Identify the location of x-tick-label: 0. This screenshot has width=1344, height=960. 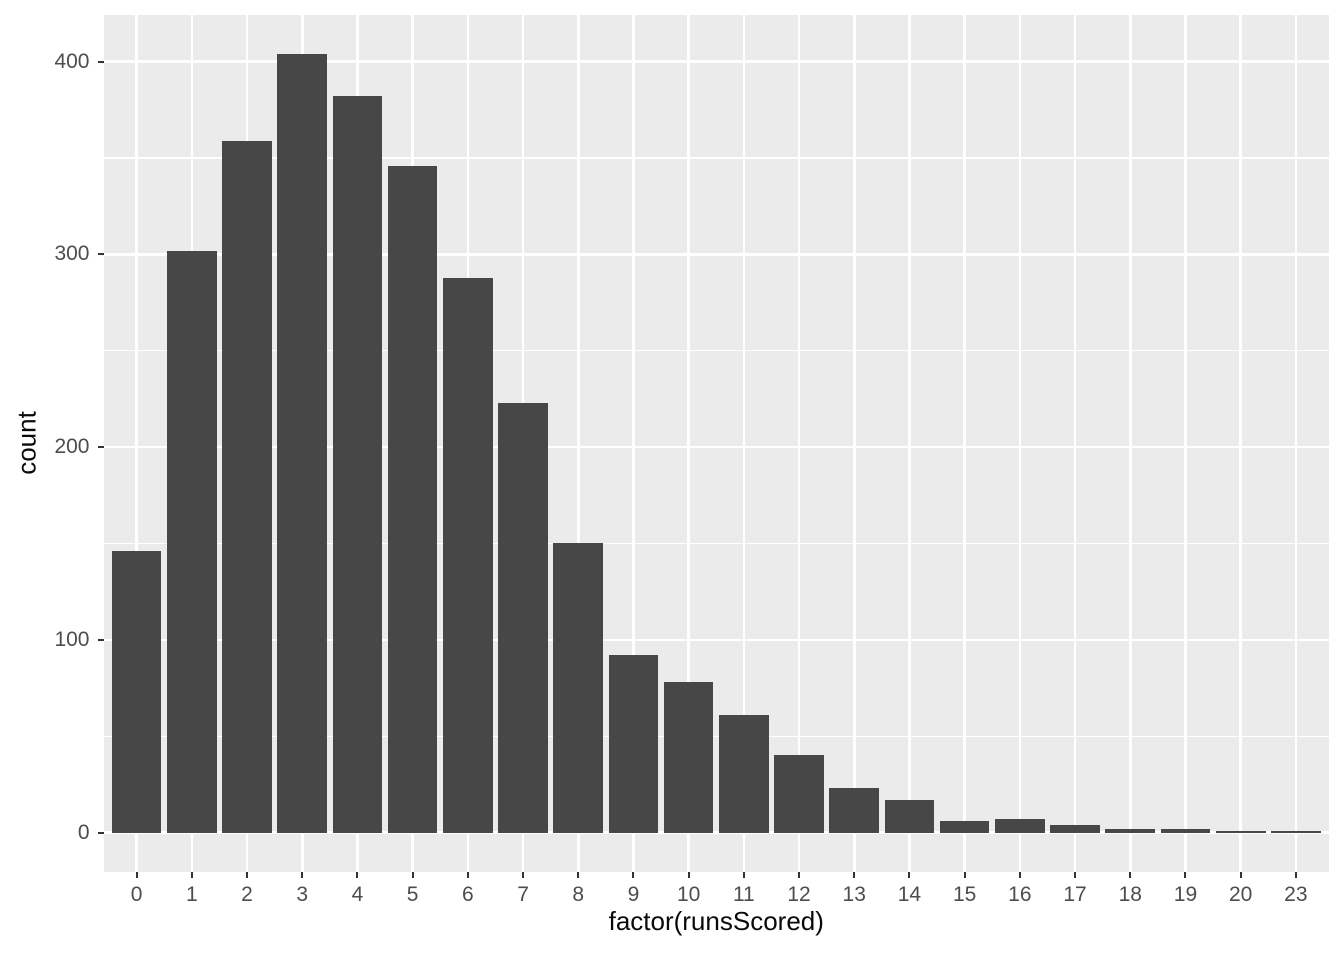
(136, 894).